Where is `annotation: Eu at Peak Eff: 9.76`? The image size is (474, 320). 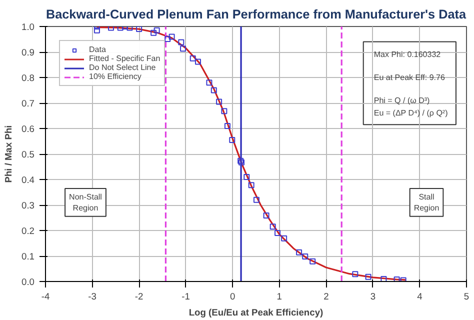 annotation: Eu at Peak Eff: 9.76 is located at coordinates (410, 77).